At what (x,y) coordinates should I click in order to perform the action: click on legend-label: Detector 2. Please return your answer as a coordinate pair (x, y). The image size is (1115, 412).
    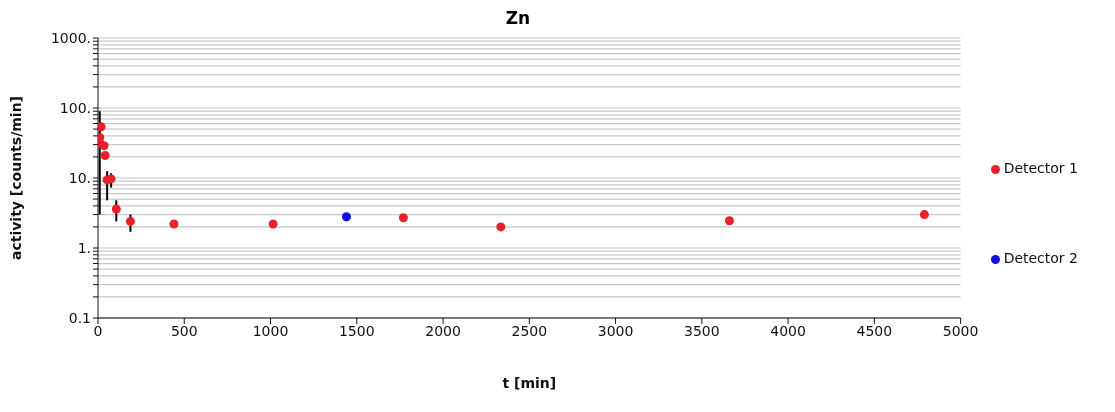
    Looking at the image, I should click on (1040, 258).